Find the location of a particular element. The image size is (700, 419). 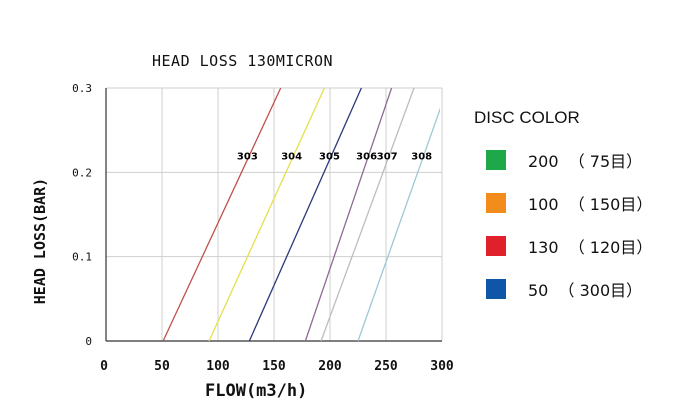

legend-item-130: 130 （ 120目） is located at coordinates (563, 246).